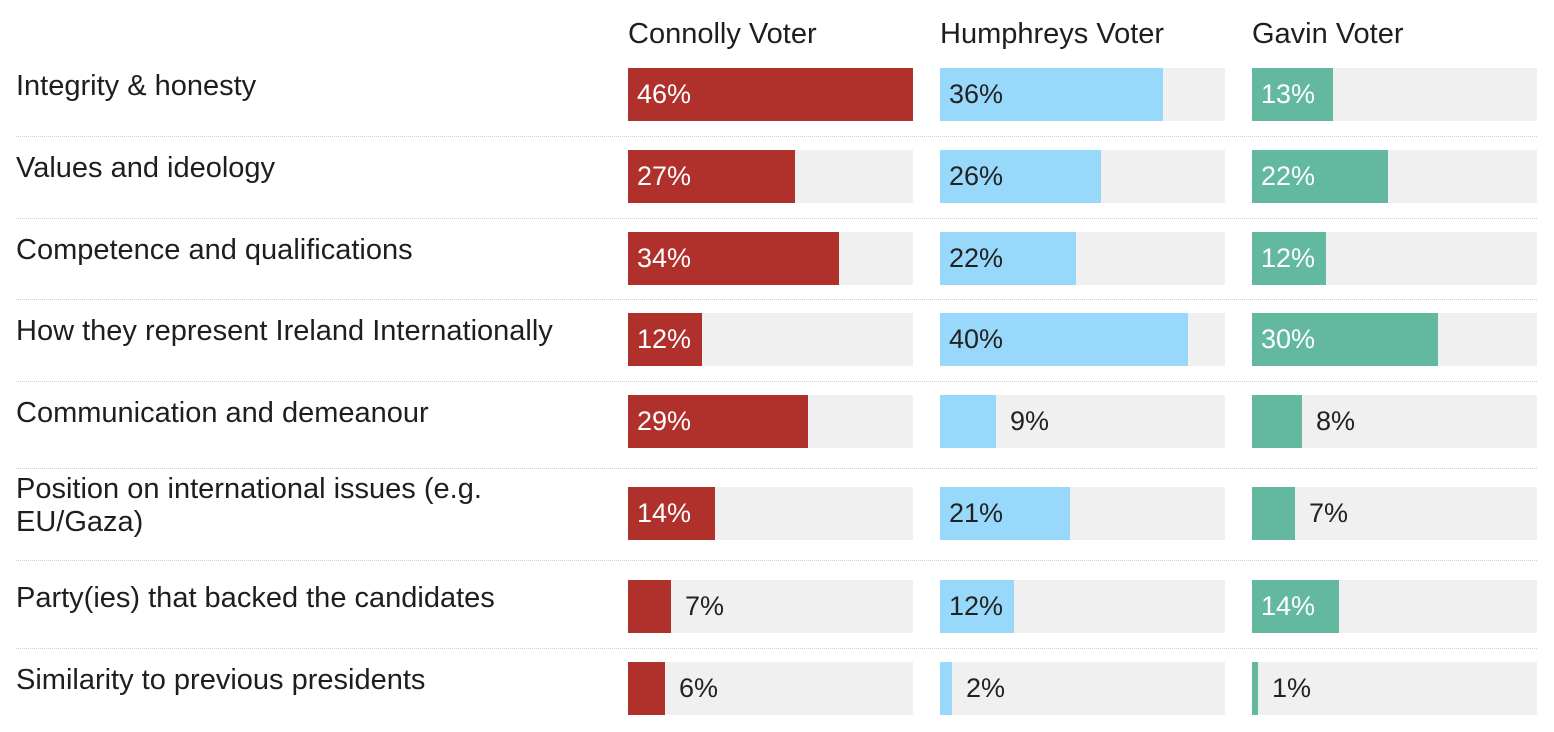 The width and height of the screenshot is (1554, 732). I want to click on bar-connolly-voter-position-on-international-issues-e-g-eu-gaza, so click(671, 513).